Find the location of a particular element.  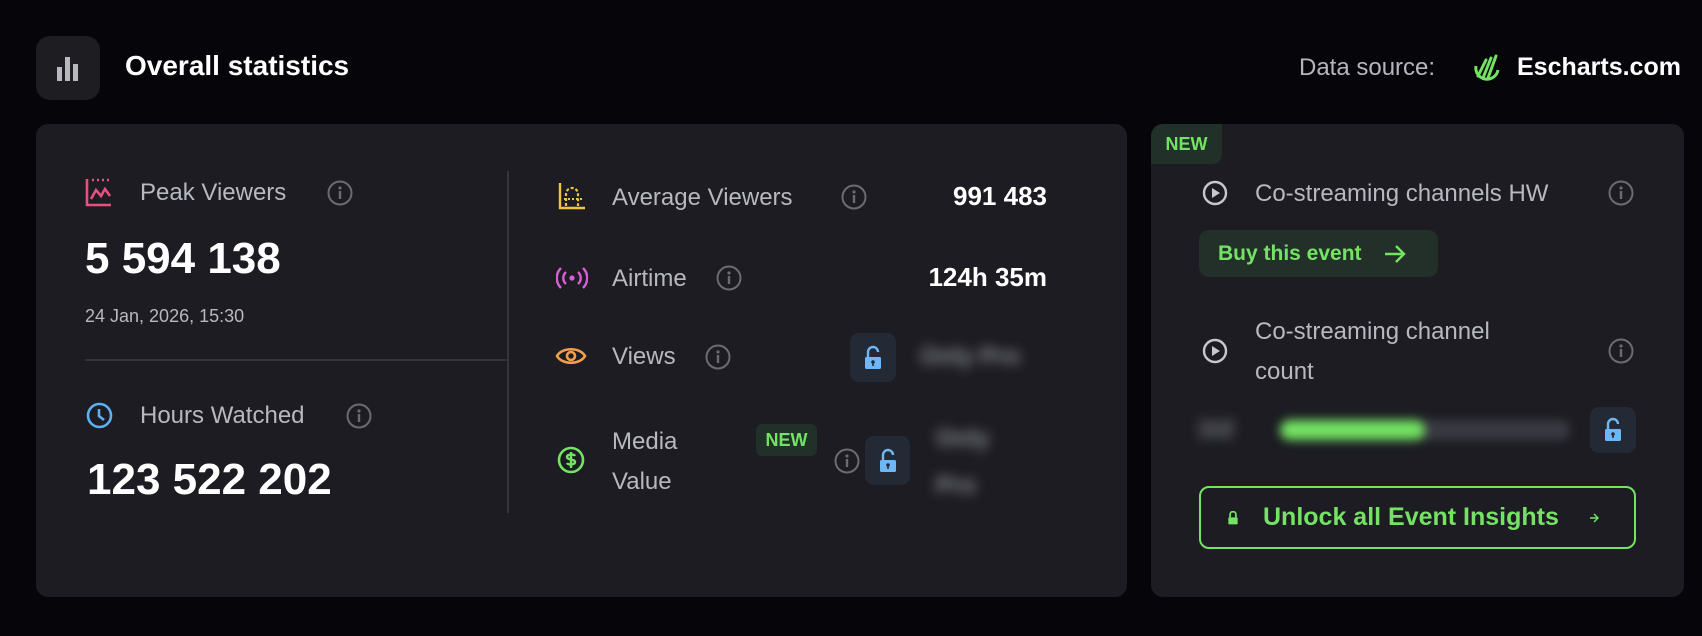

average-viewers-label: Average Viewers is located at coordinates (702, 197).